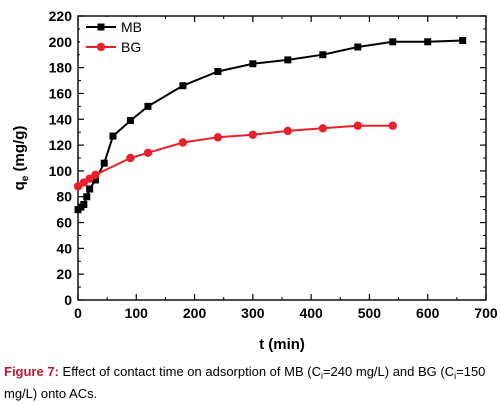  Describe the element at coordinates (25, 178) in the screenshot. I see `y-axis-title-sub: e` at that location.